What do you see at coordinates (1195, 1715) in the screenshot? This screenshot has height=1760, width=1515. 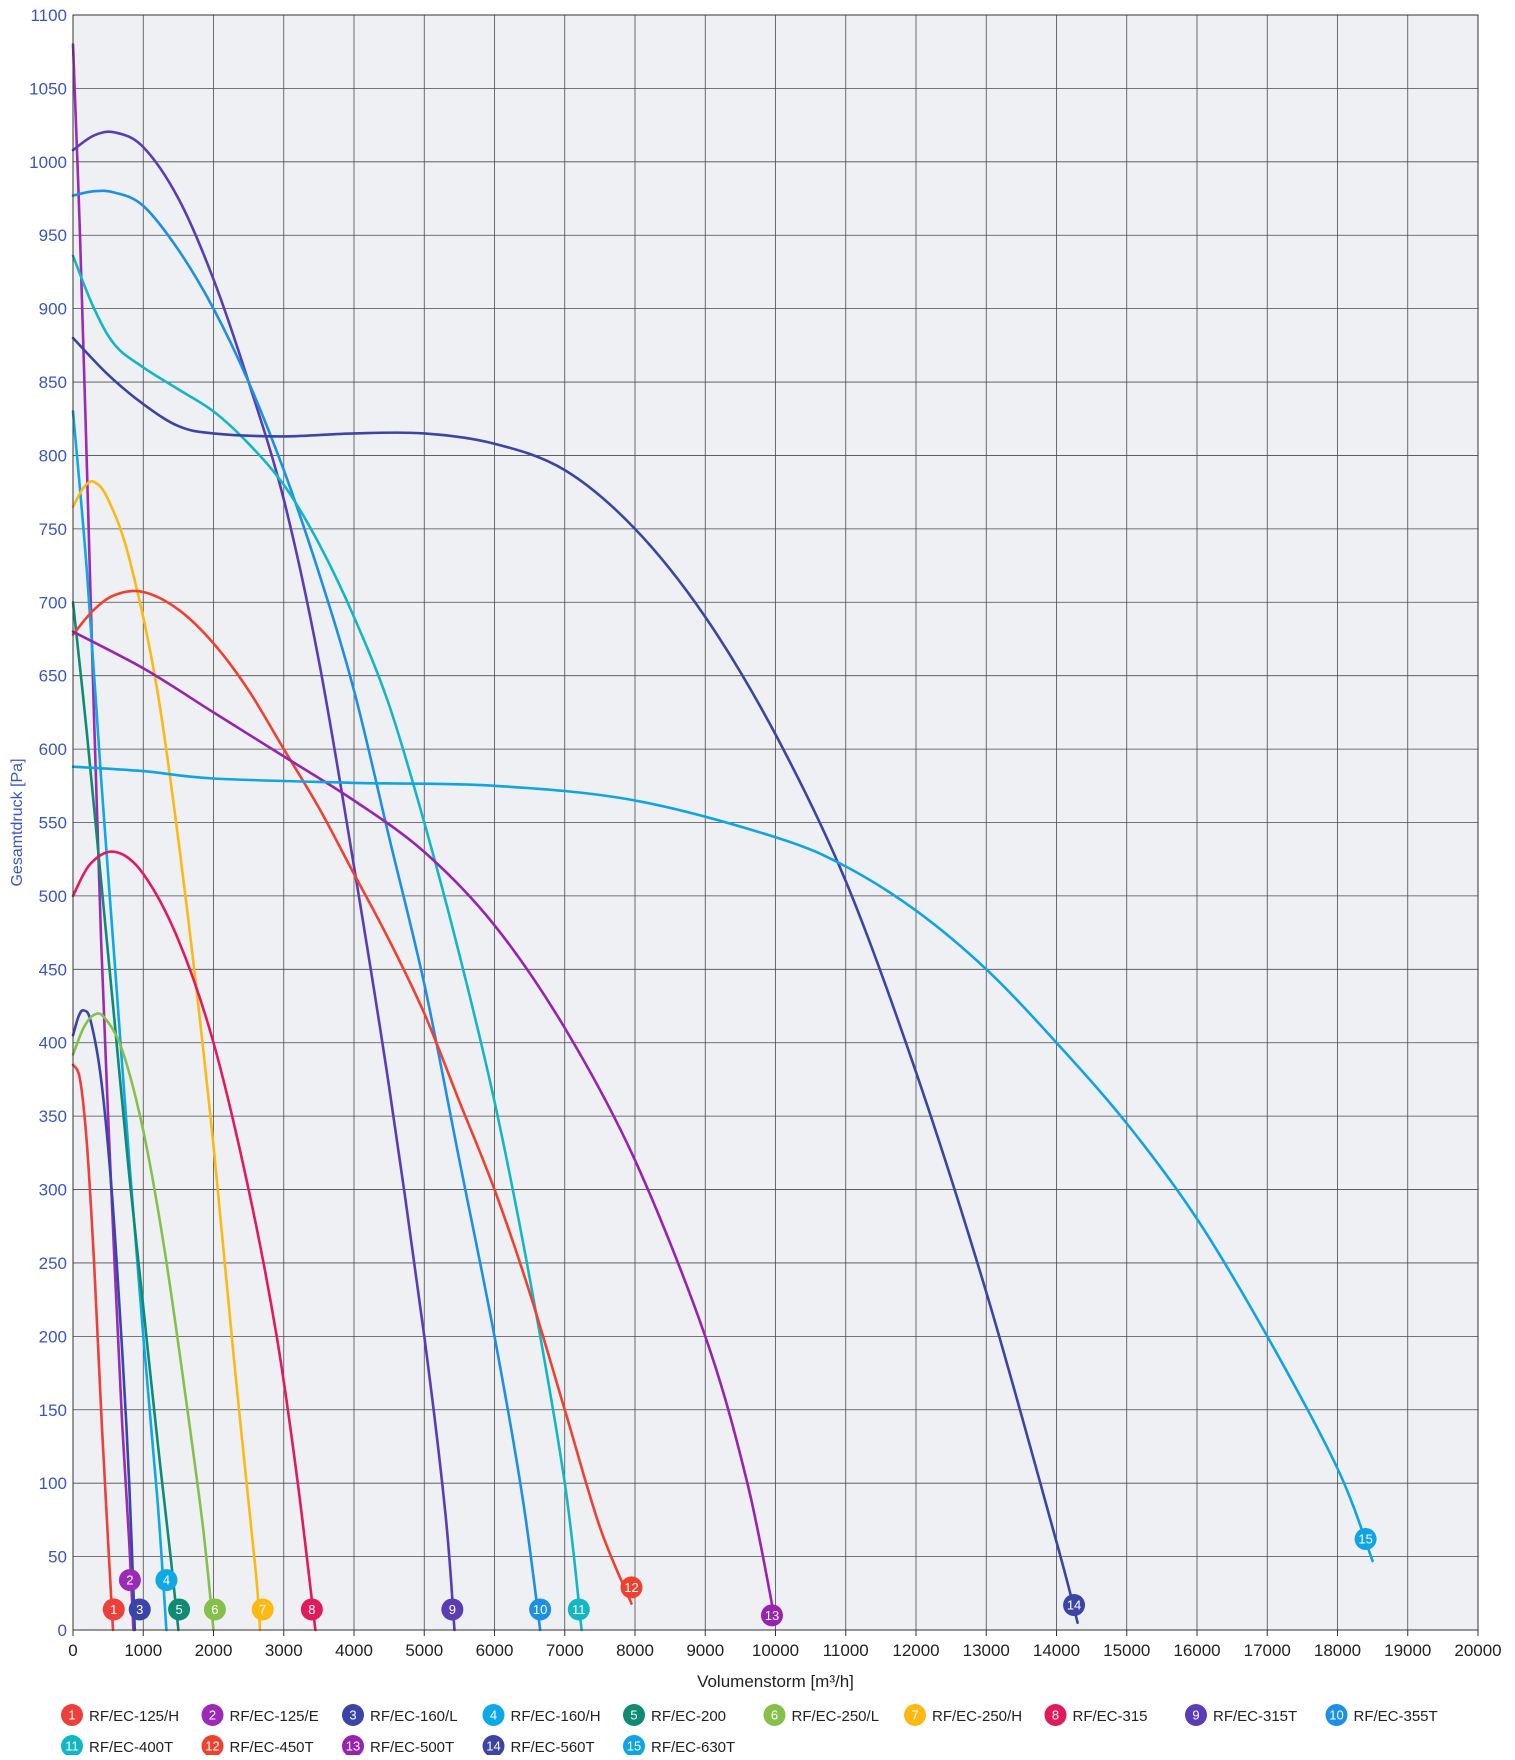 I see `legend-marker-label: 9` at bounding box center [1195, 1715].